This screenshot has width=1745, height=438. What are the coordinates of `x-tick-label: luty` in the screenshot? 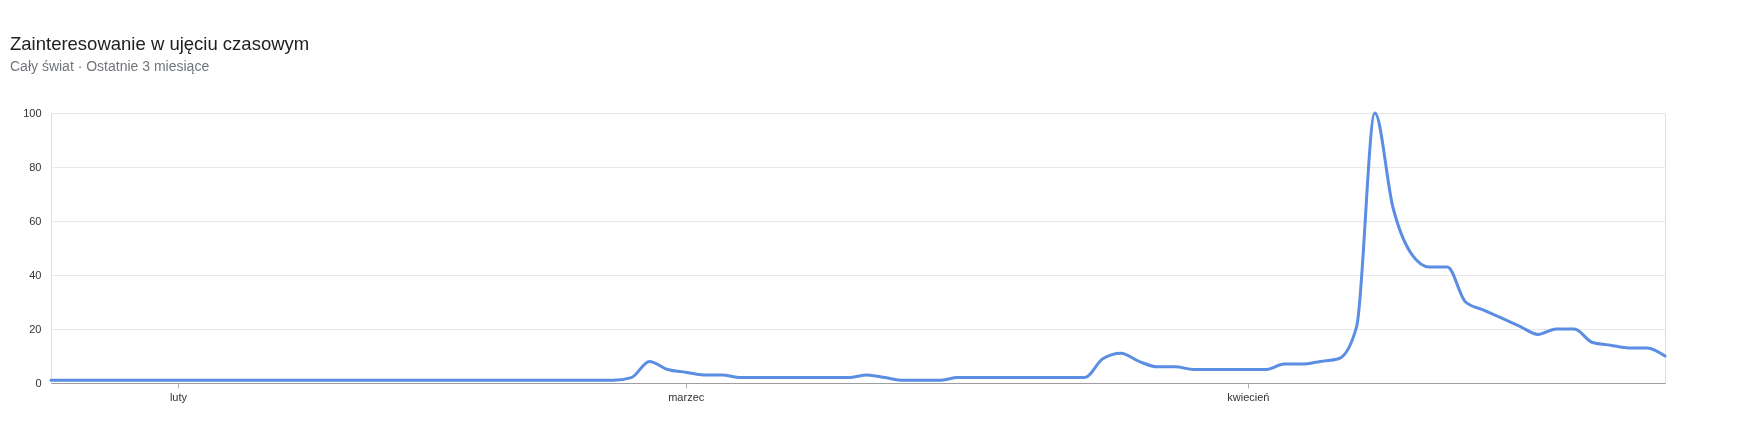 It's located at (178, 396).